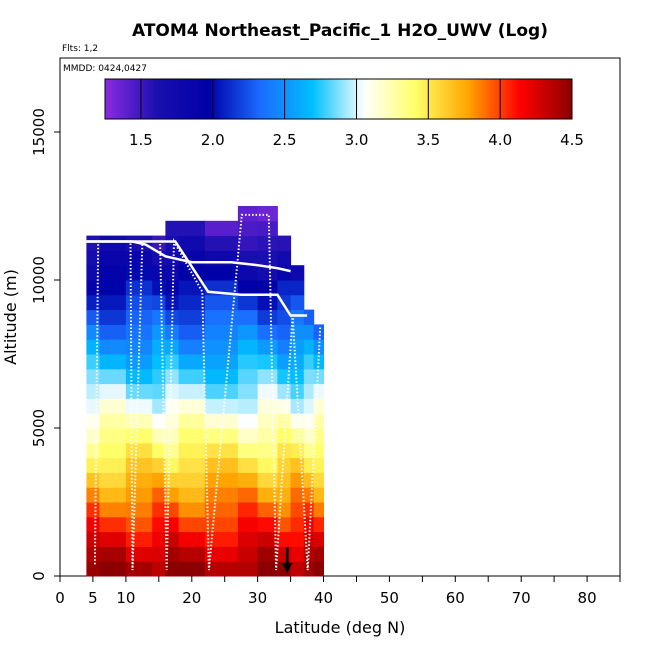 This screenshot has width=650, height=654. What do you see at coordinates (500, 140) in the screenshot?
I see `colorbar-tick-label: 4.0` at bounding box center [500, 140].